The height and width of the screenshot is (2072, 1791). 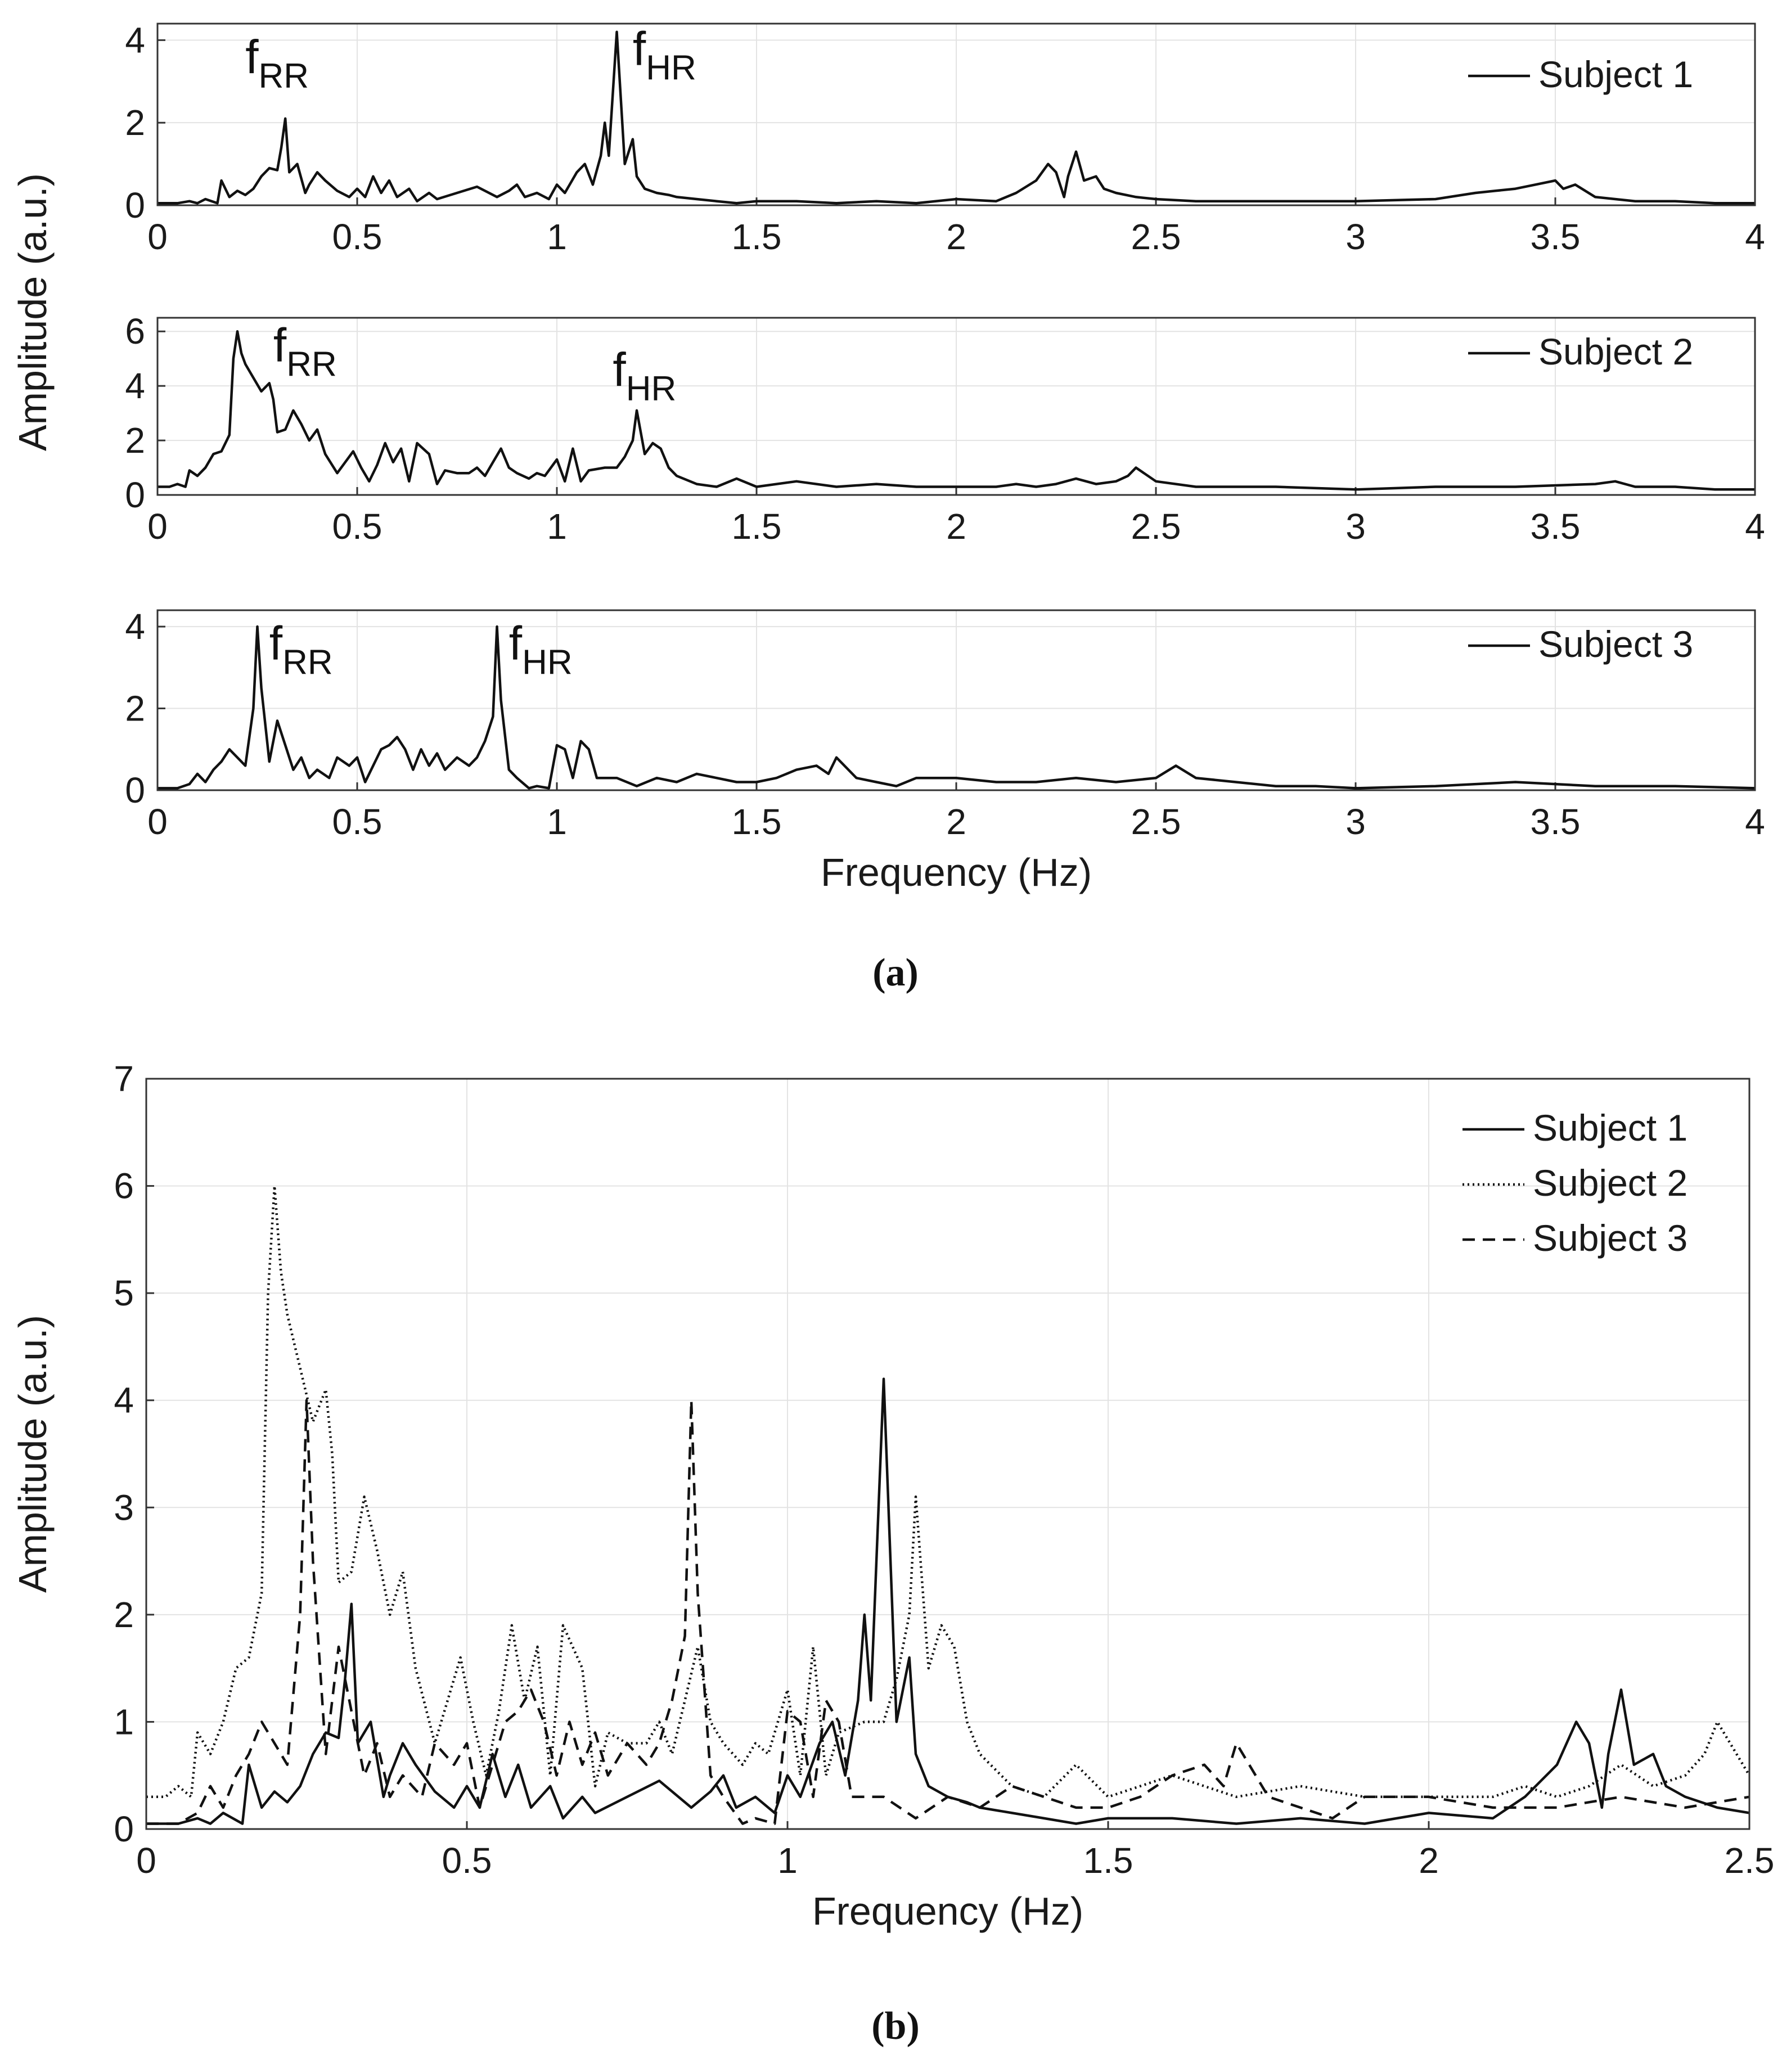 What do you see at coordinates (124, 1079) in the screenshot?
I see `y-tick-label: 7` at bounding box center [124, 1079].